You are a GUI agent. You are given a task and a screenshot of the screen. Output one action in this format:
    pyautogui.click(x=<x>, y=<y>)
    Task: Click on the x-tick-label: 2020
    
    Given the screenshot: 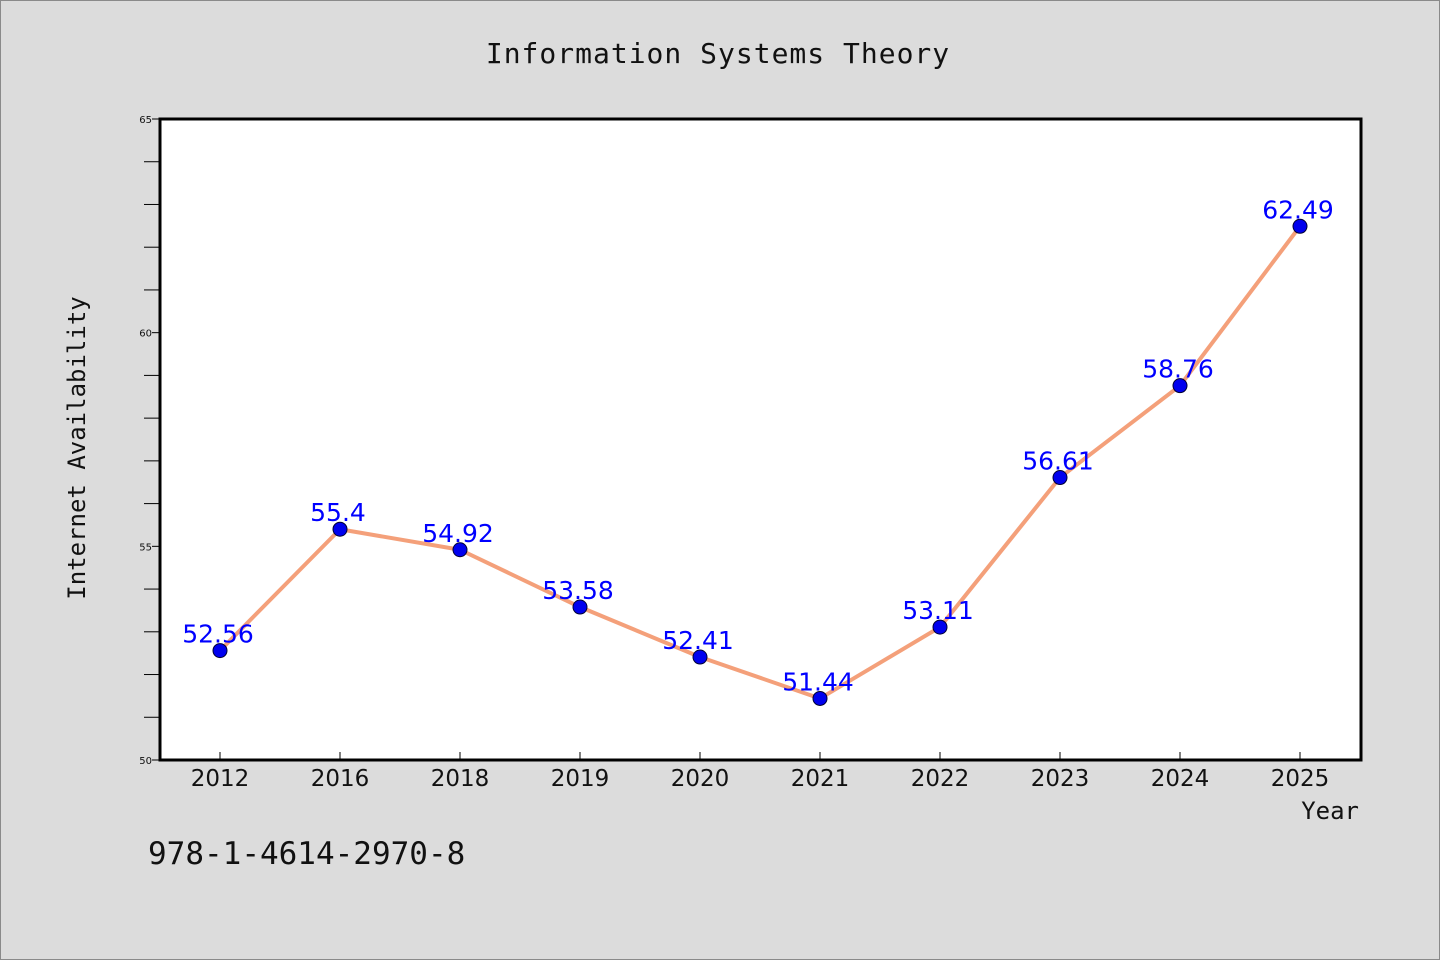 What is the action you would take?
    pyautogui.click(x=700, y=779)
    